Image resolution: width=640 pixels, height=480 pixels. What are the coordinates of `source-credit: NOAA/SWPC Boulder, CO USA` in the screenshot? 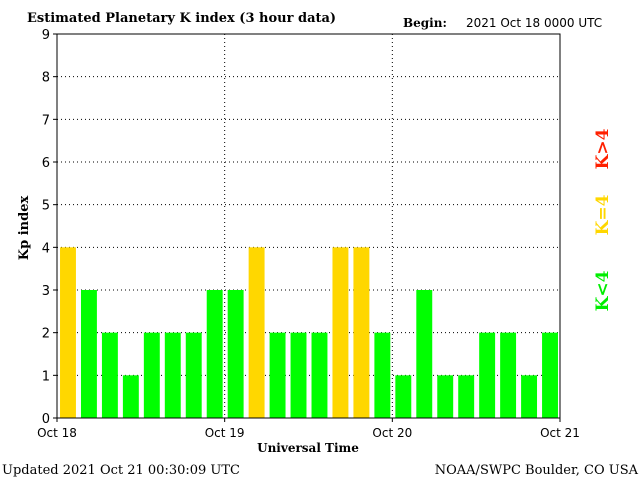 It's located at (537, 470).